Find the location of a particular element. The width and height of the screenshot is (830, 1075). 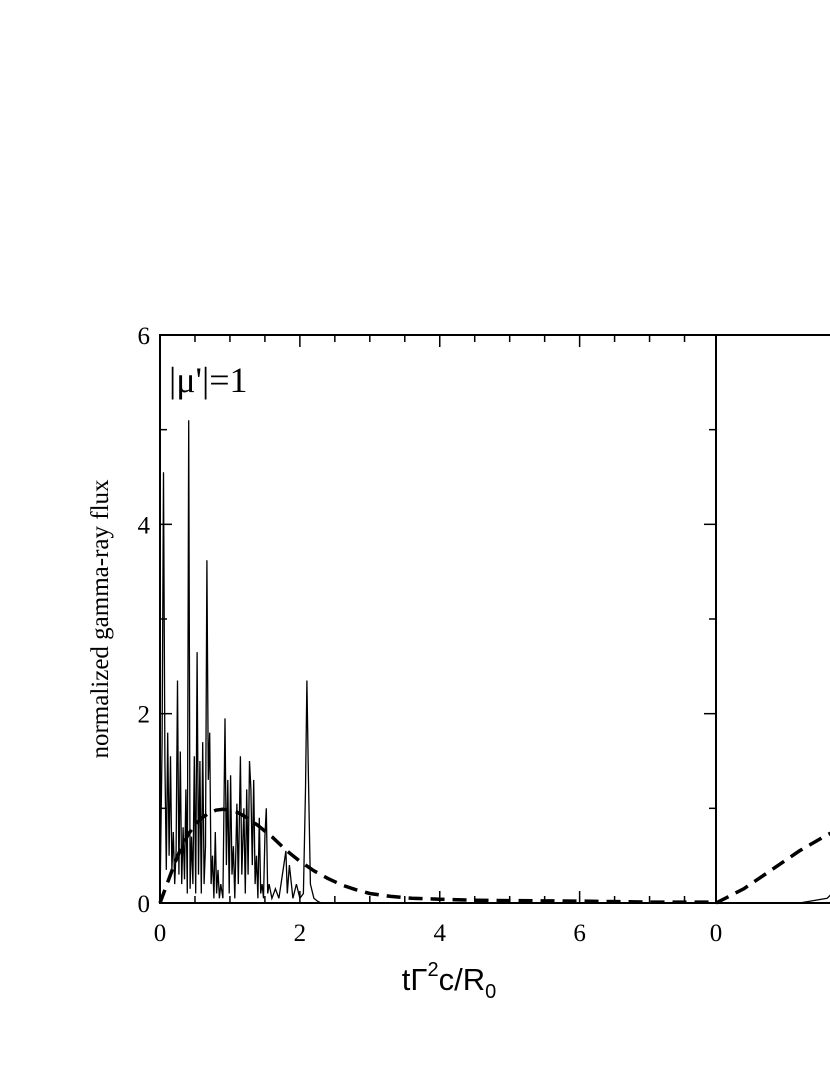

y-axis-label: normalized gamma-ray flux is located at coordinates (100, 619).